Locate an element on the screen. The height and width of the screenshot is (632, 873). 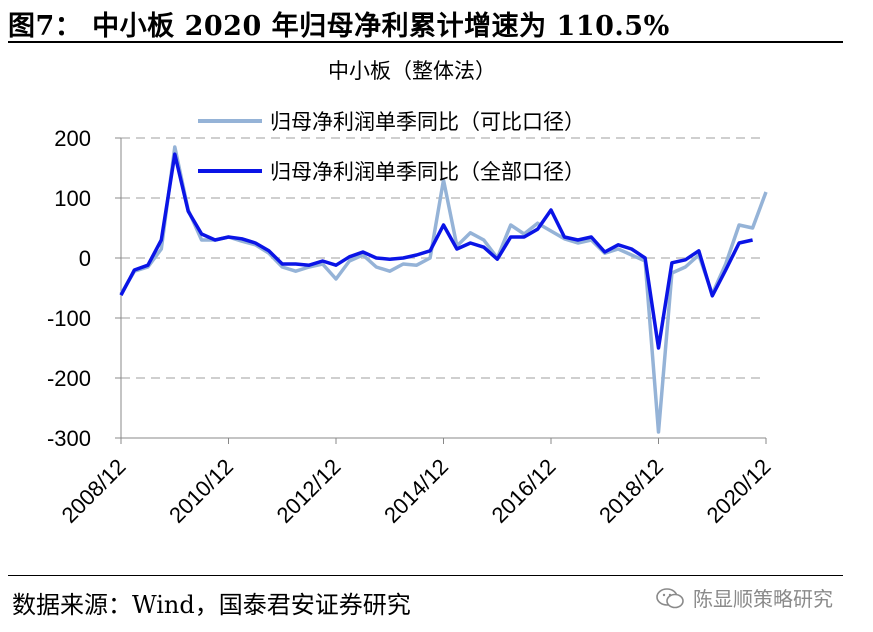
legend-label-comparable: 归母净利润单季同比（可比口径） is located at coordinates (427, 122).